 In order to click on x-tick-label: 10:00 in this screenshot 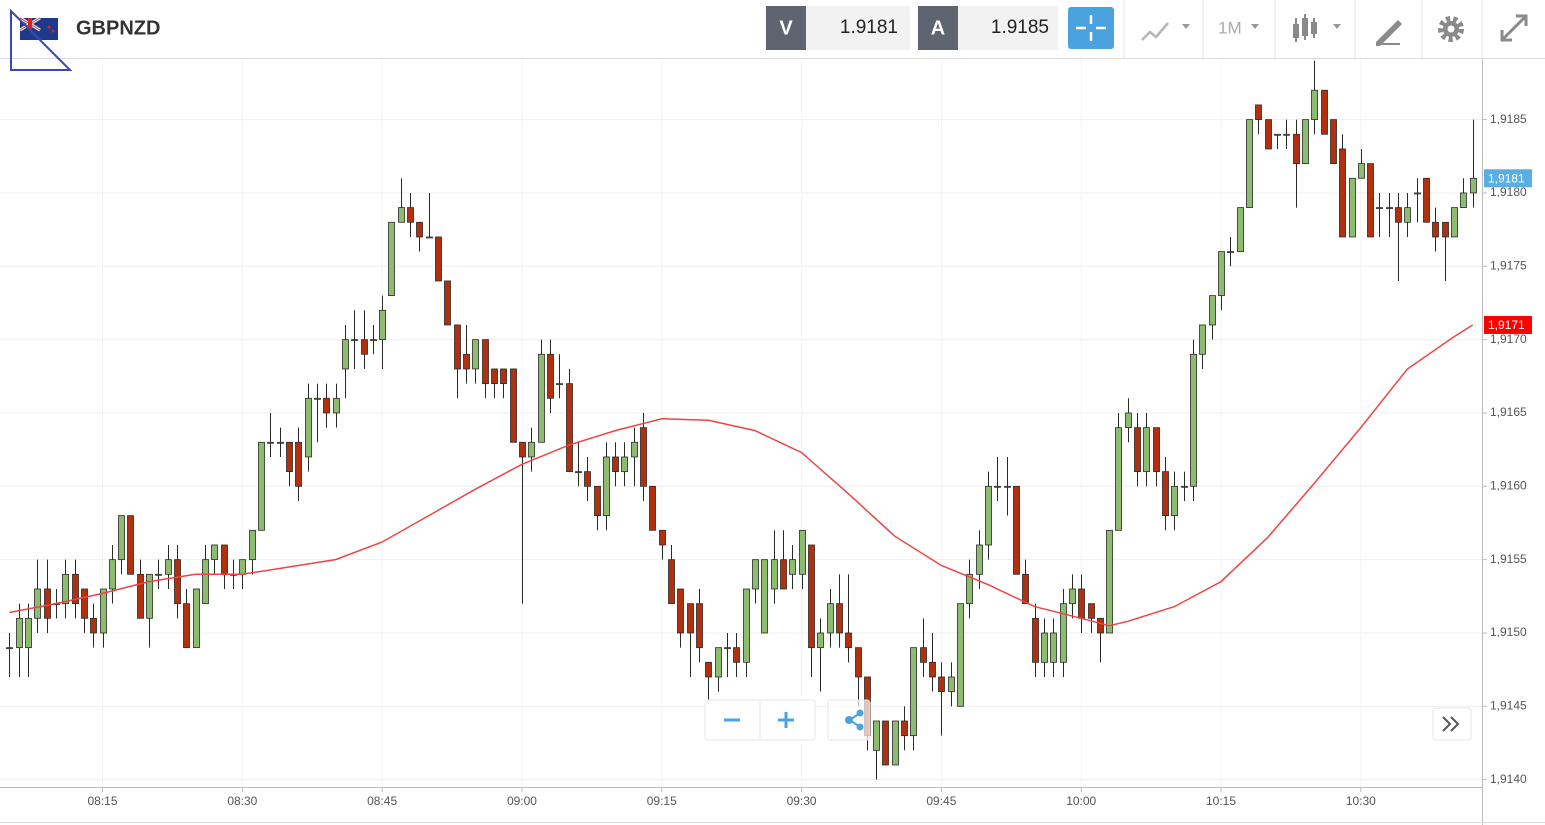, I will do `click(1081, 801)`.